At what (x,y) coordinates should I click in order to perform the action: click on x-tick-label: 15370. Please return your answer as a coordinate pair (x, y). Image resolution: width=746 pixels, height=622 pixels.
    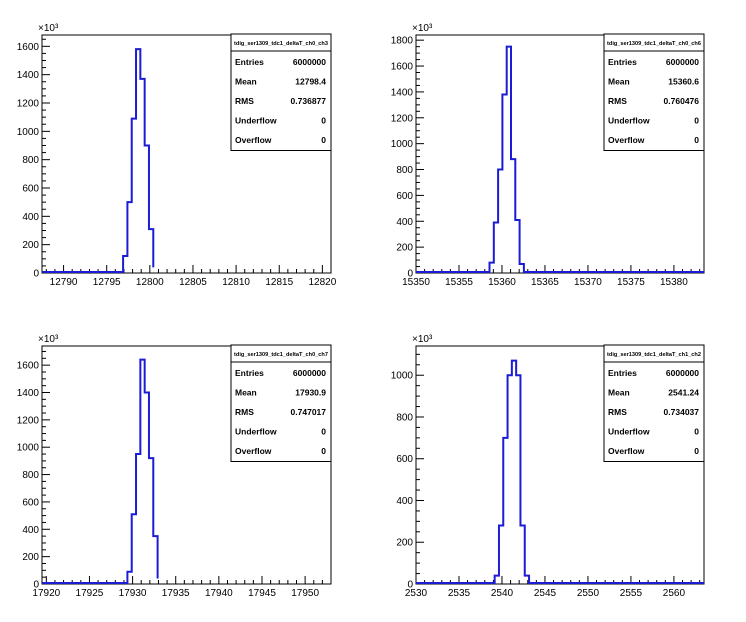
    Looking at the image, I should click on (588, 282).